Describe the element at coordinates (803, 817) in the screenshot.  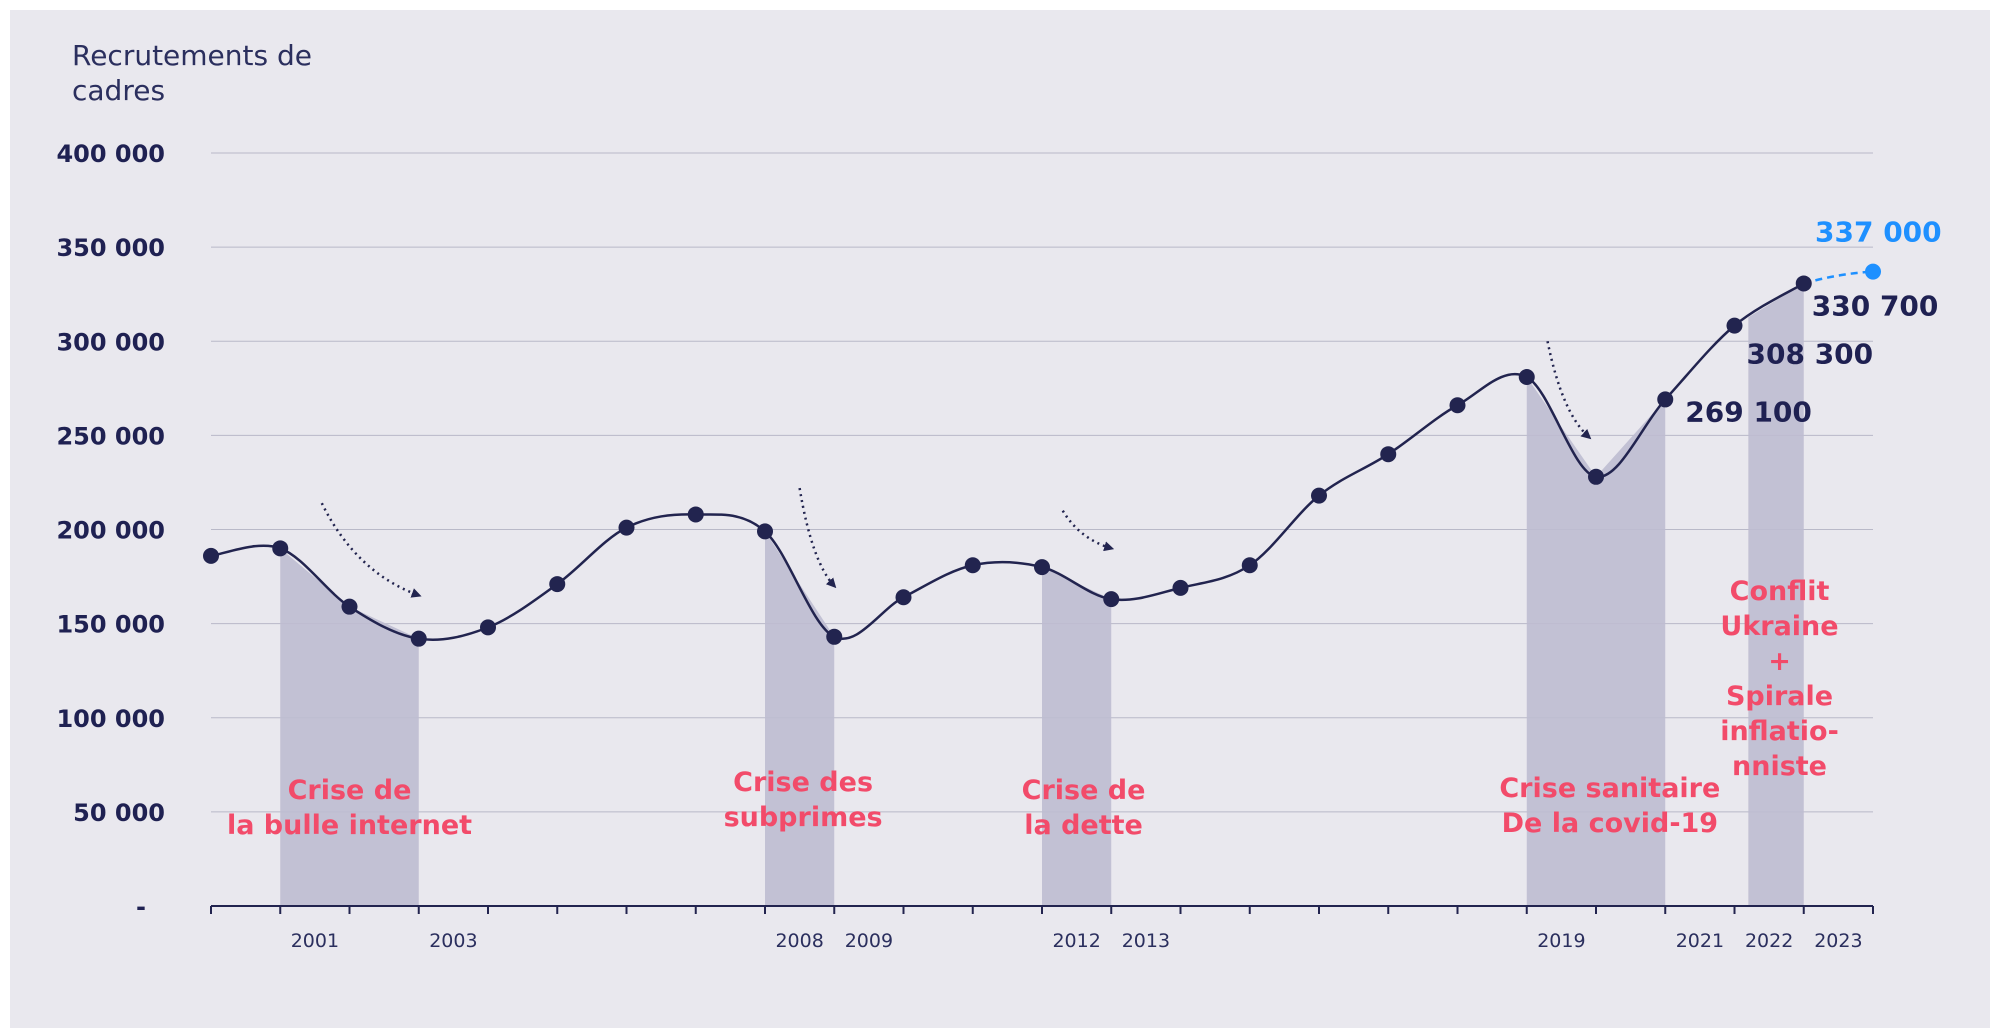
I see `crisis-label-line: subprimes` at that location.